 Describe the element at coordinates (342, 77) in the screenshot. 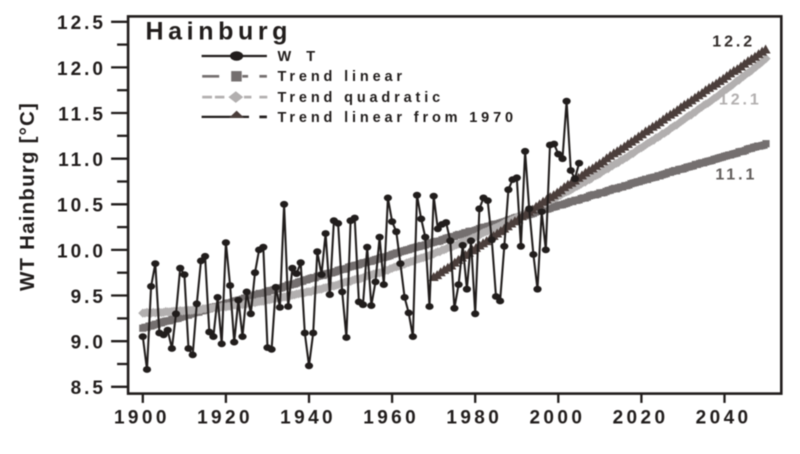

I see `svg-text: Trend linear` at that location.